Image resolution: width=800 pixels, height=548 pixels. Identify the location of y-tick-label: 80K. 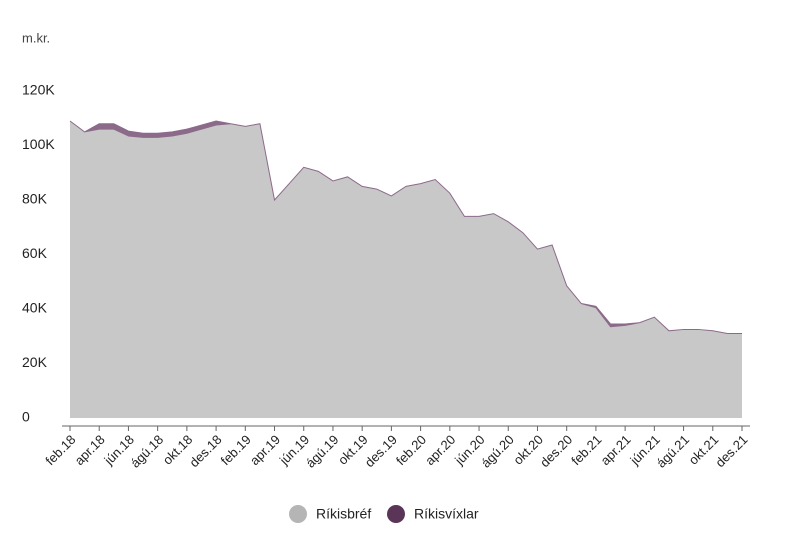
(35, 199).